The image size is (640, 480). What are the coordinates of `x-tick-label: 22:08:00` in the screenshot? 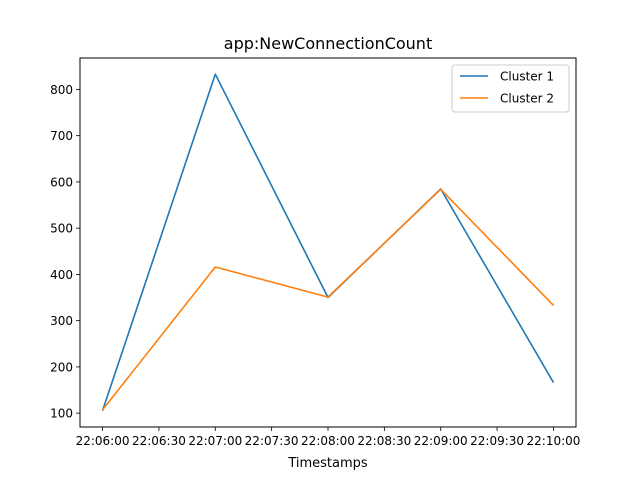 It's located at (328, 441).